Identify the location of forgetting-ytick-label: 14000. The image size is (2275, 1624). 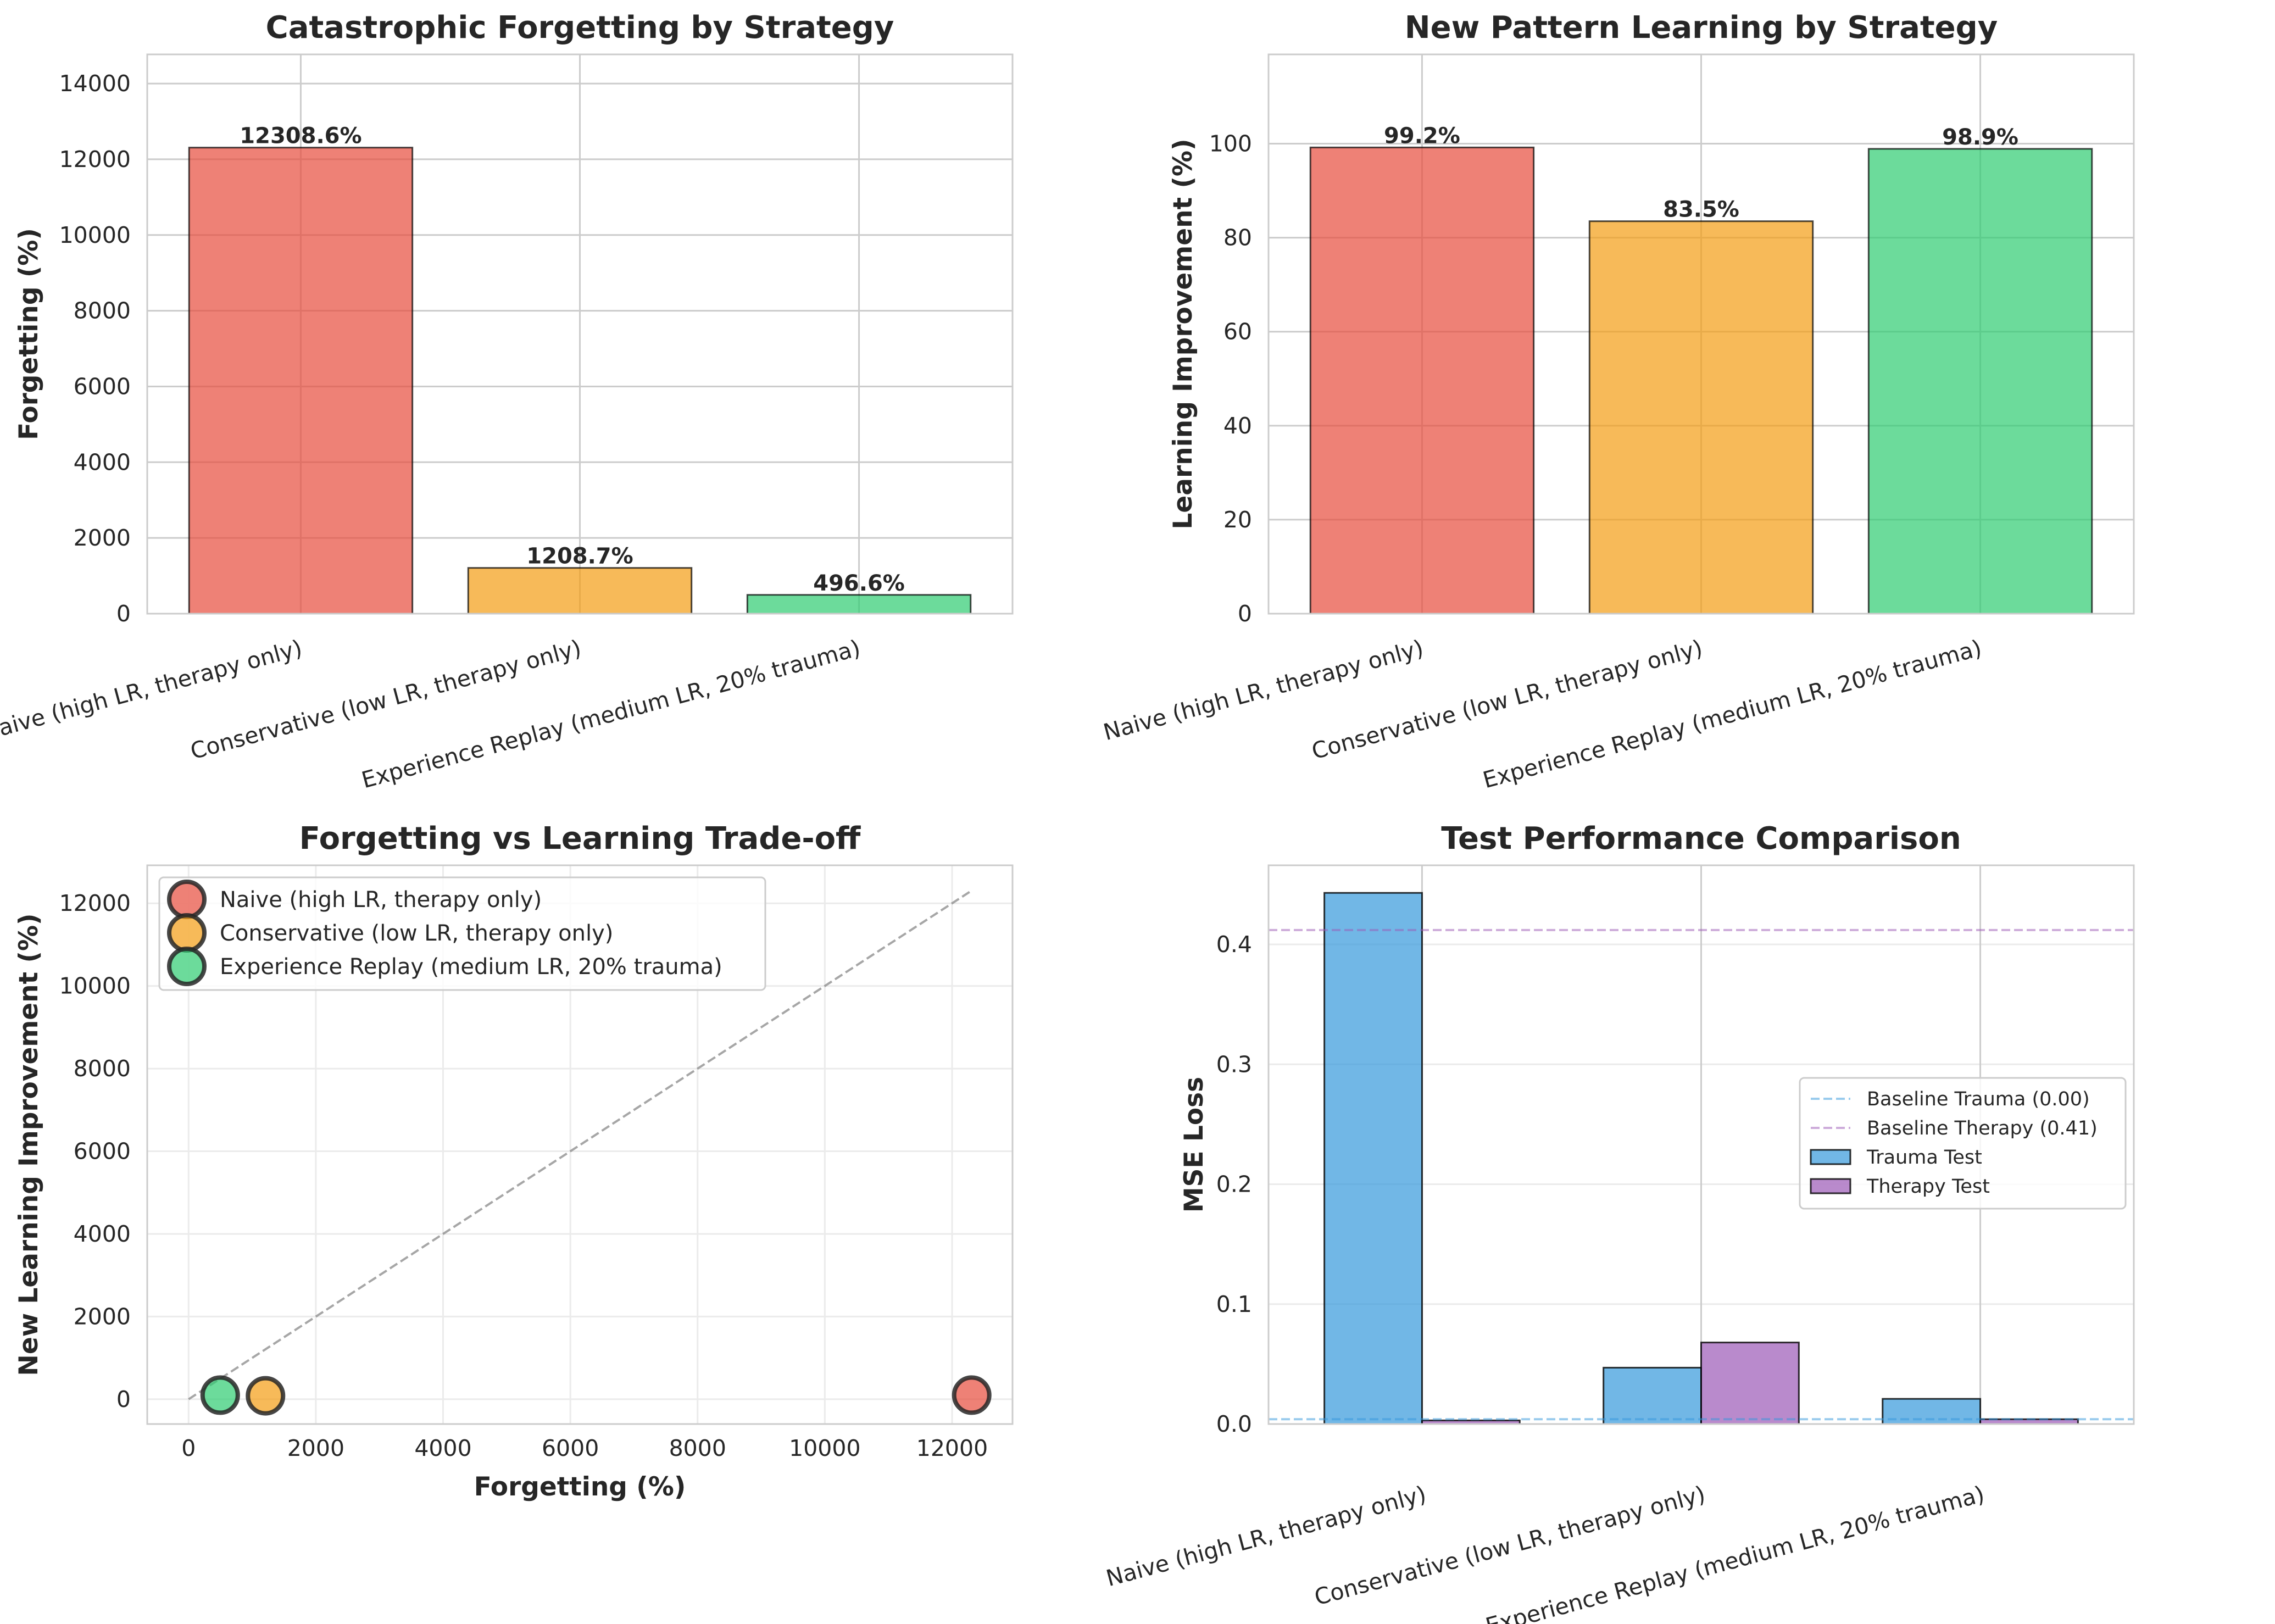
(95, 83).